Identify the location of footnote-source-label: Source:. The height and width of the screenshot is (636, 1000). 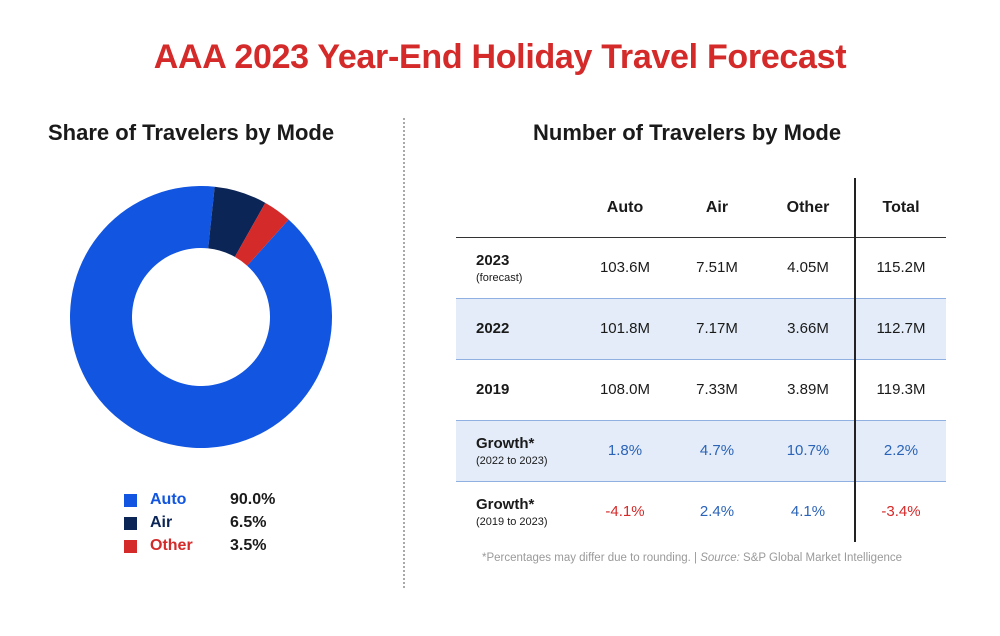
(720, 558).